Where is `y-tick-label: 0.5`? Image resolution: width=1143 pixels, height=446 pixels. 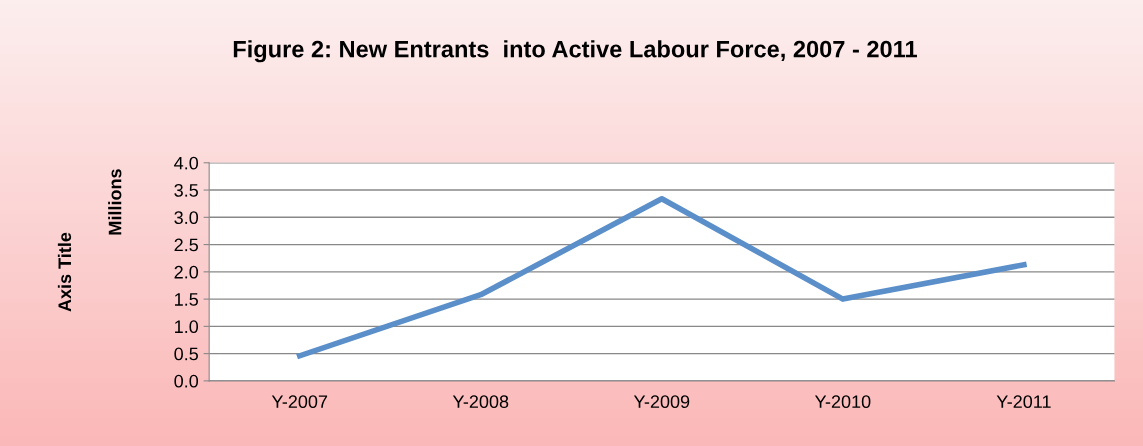
y-tick-label: 0.5 is located at coordinates (186, 354).